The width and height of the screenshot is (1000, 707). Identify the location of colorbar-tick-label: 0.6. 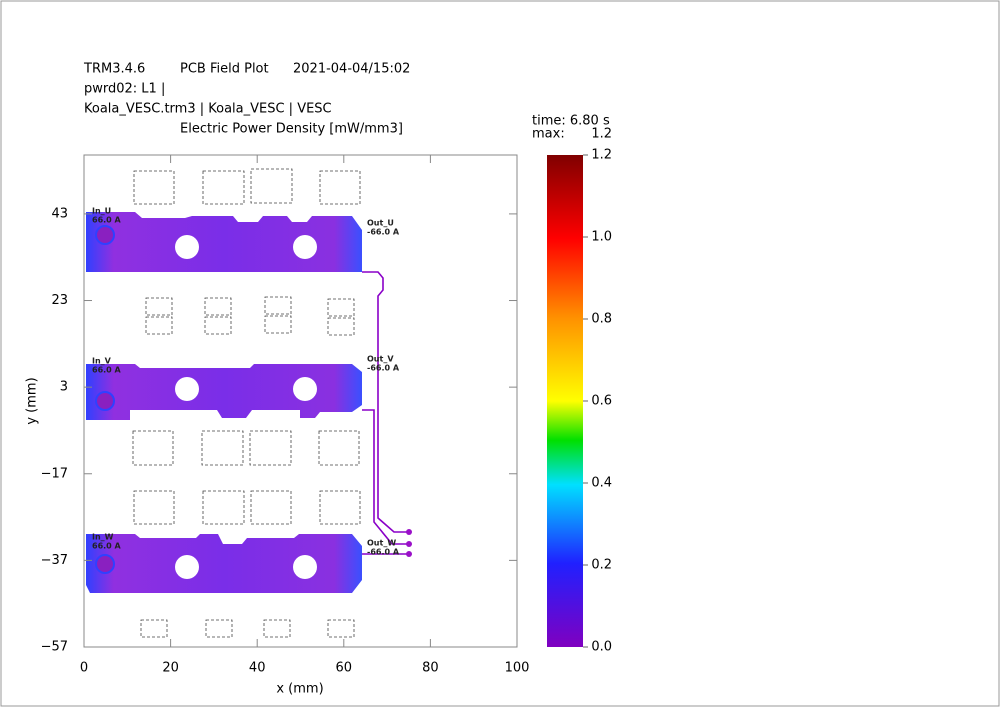
(601, 401).